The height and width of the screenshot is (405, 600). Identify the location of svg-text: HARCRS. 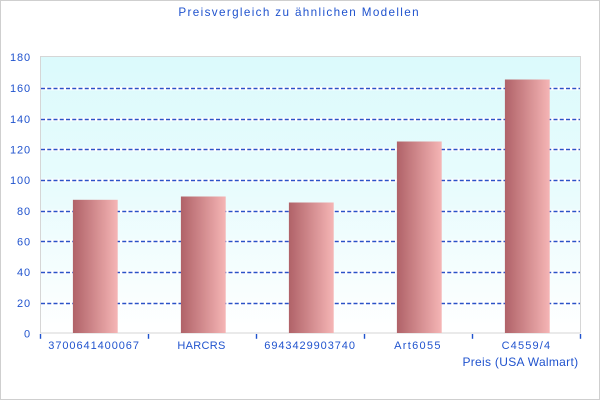
(201, 346).